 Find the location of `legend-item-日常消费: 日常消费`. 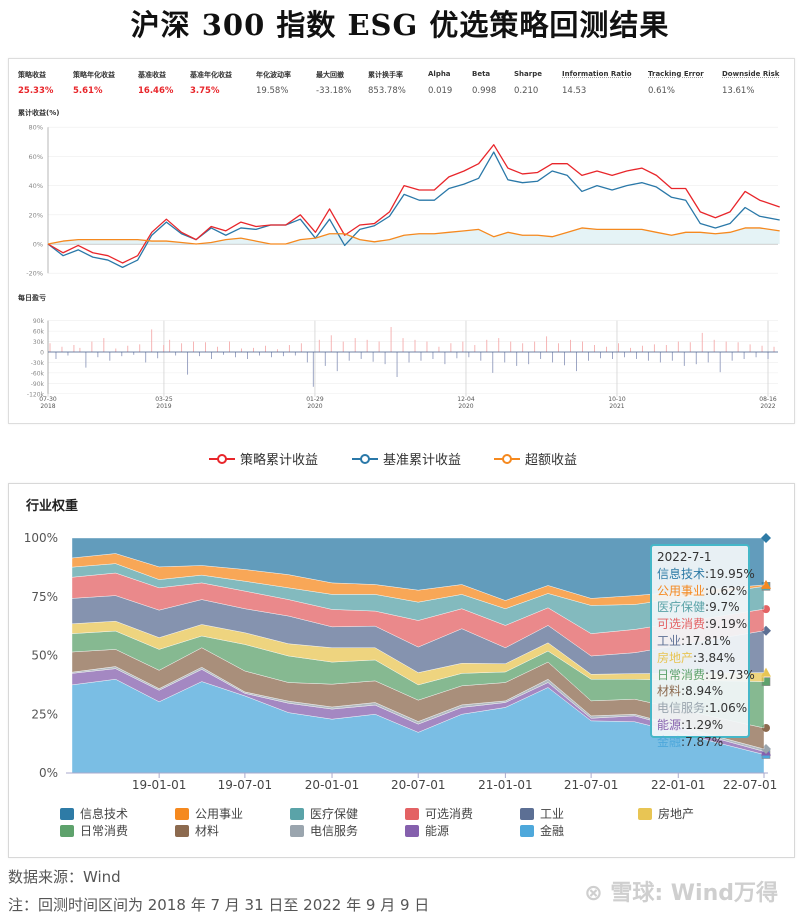

legend-item-日常消费: 日常消费 is located at coordinates (94, 830).